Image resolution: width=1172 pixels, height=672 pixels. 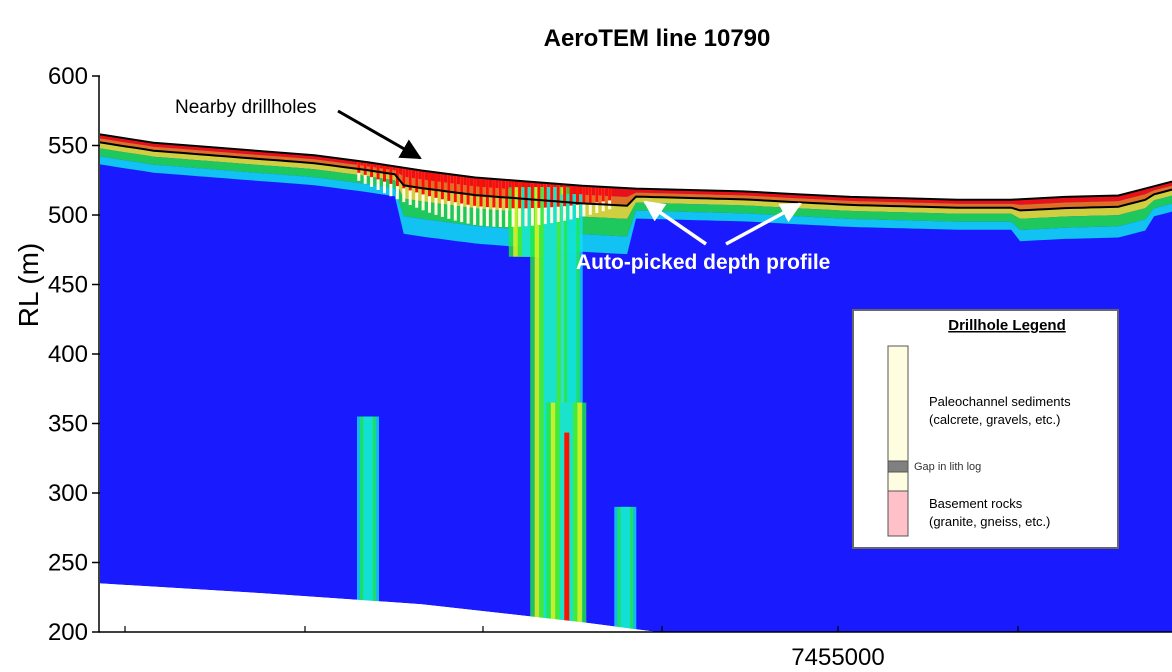 I want to click on legend-swatch-sediments-lower, so click(x=898, y=481).